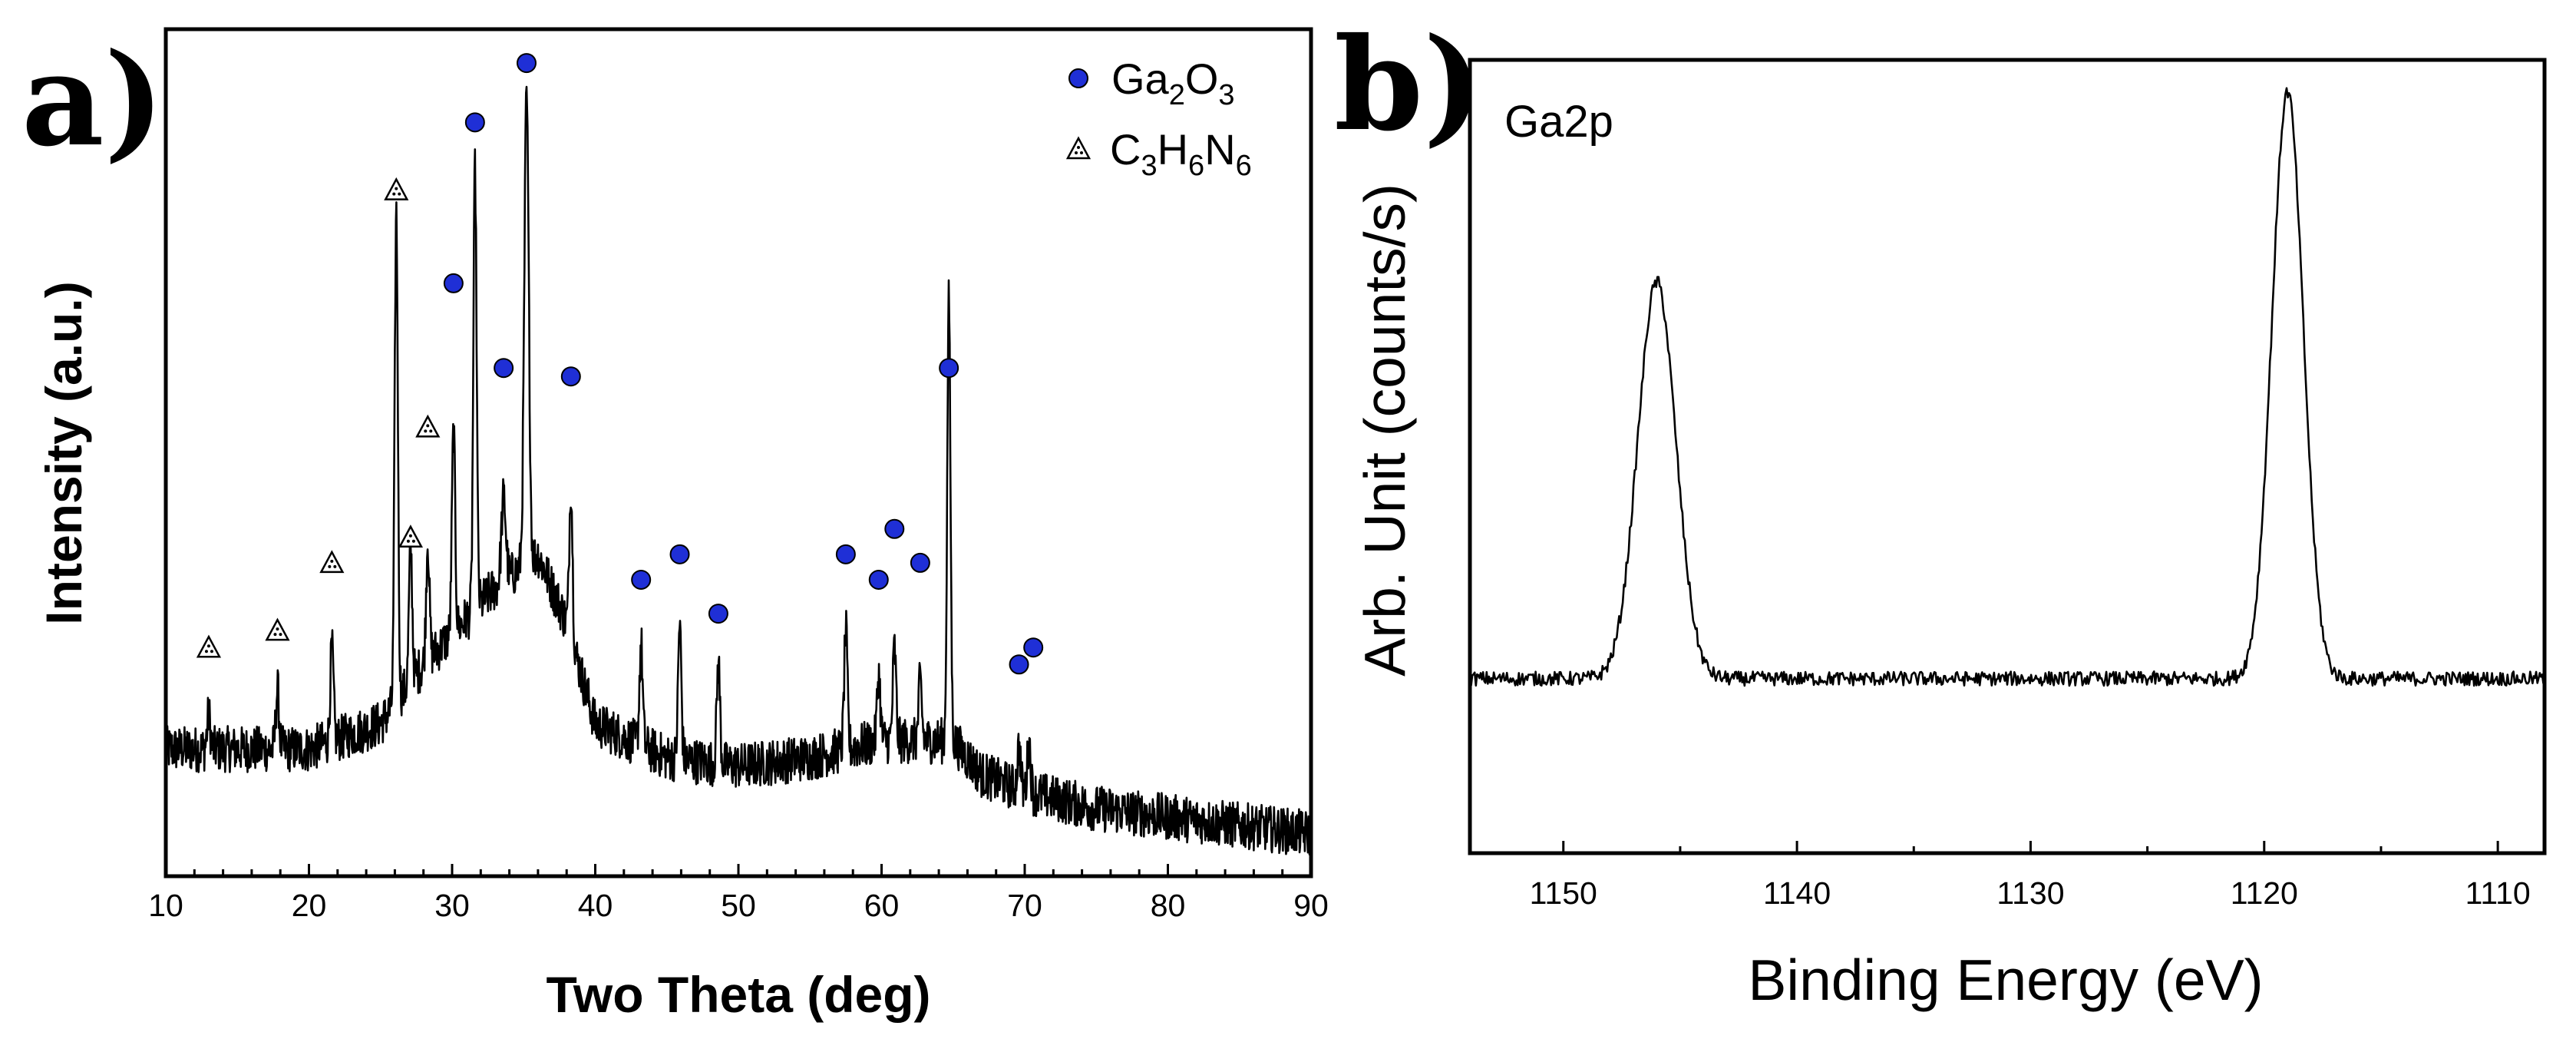  Describe the element at coordinates (2030, 847) in the screenshot. I see `x-axis-ticks-b` at that location.